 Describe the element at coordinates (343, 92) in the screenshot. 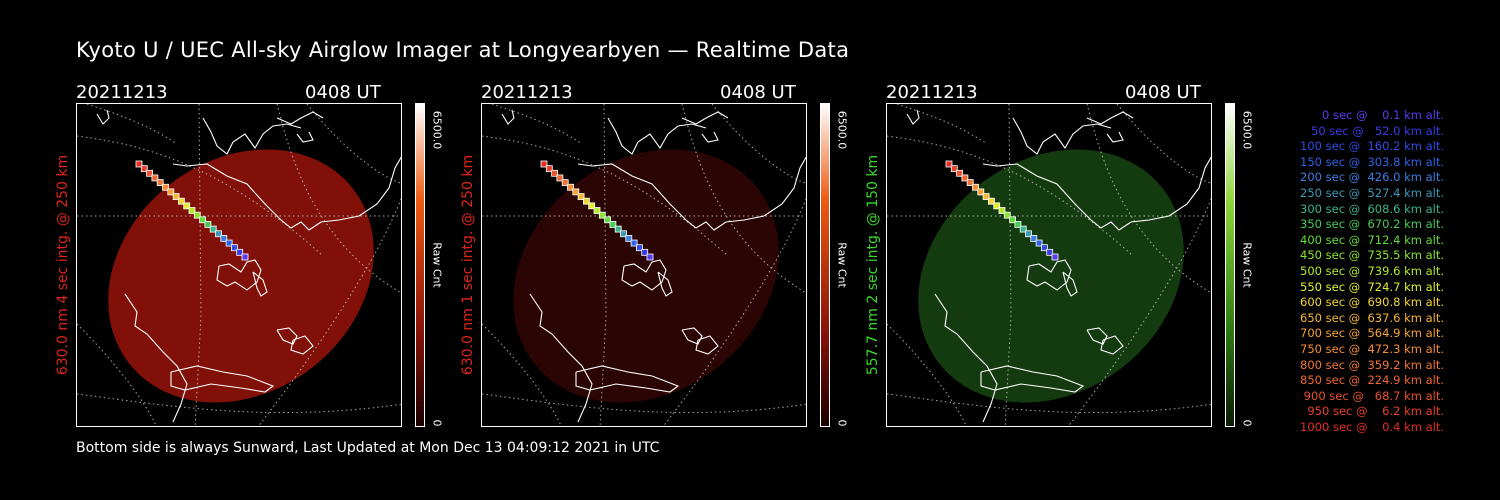

I see `panel-1-time: 0408 UT` at that location.